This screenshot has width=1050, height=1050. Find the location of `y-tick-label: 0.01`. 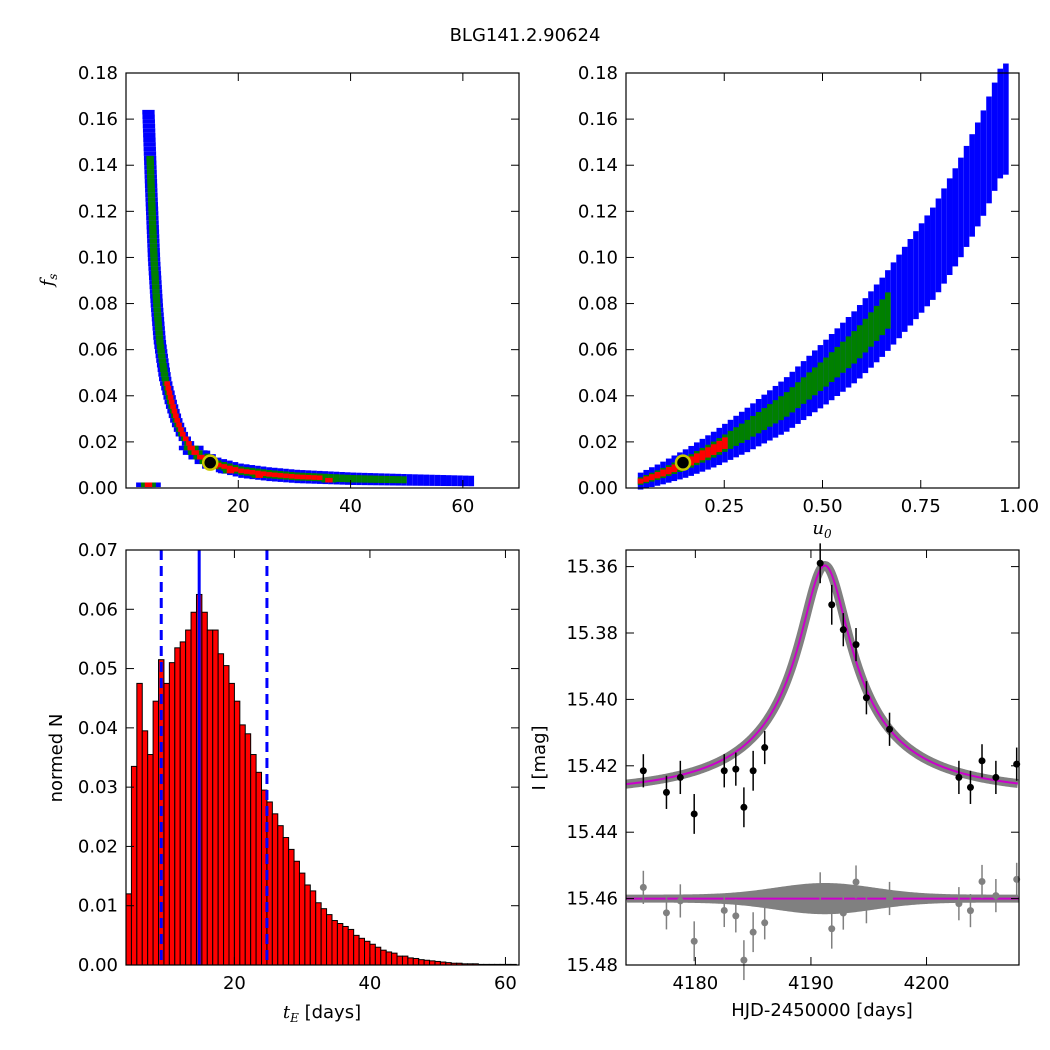

y-tick-label: 0.01 is located at coordinates (98, 906).